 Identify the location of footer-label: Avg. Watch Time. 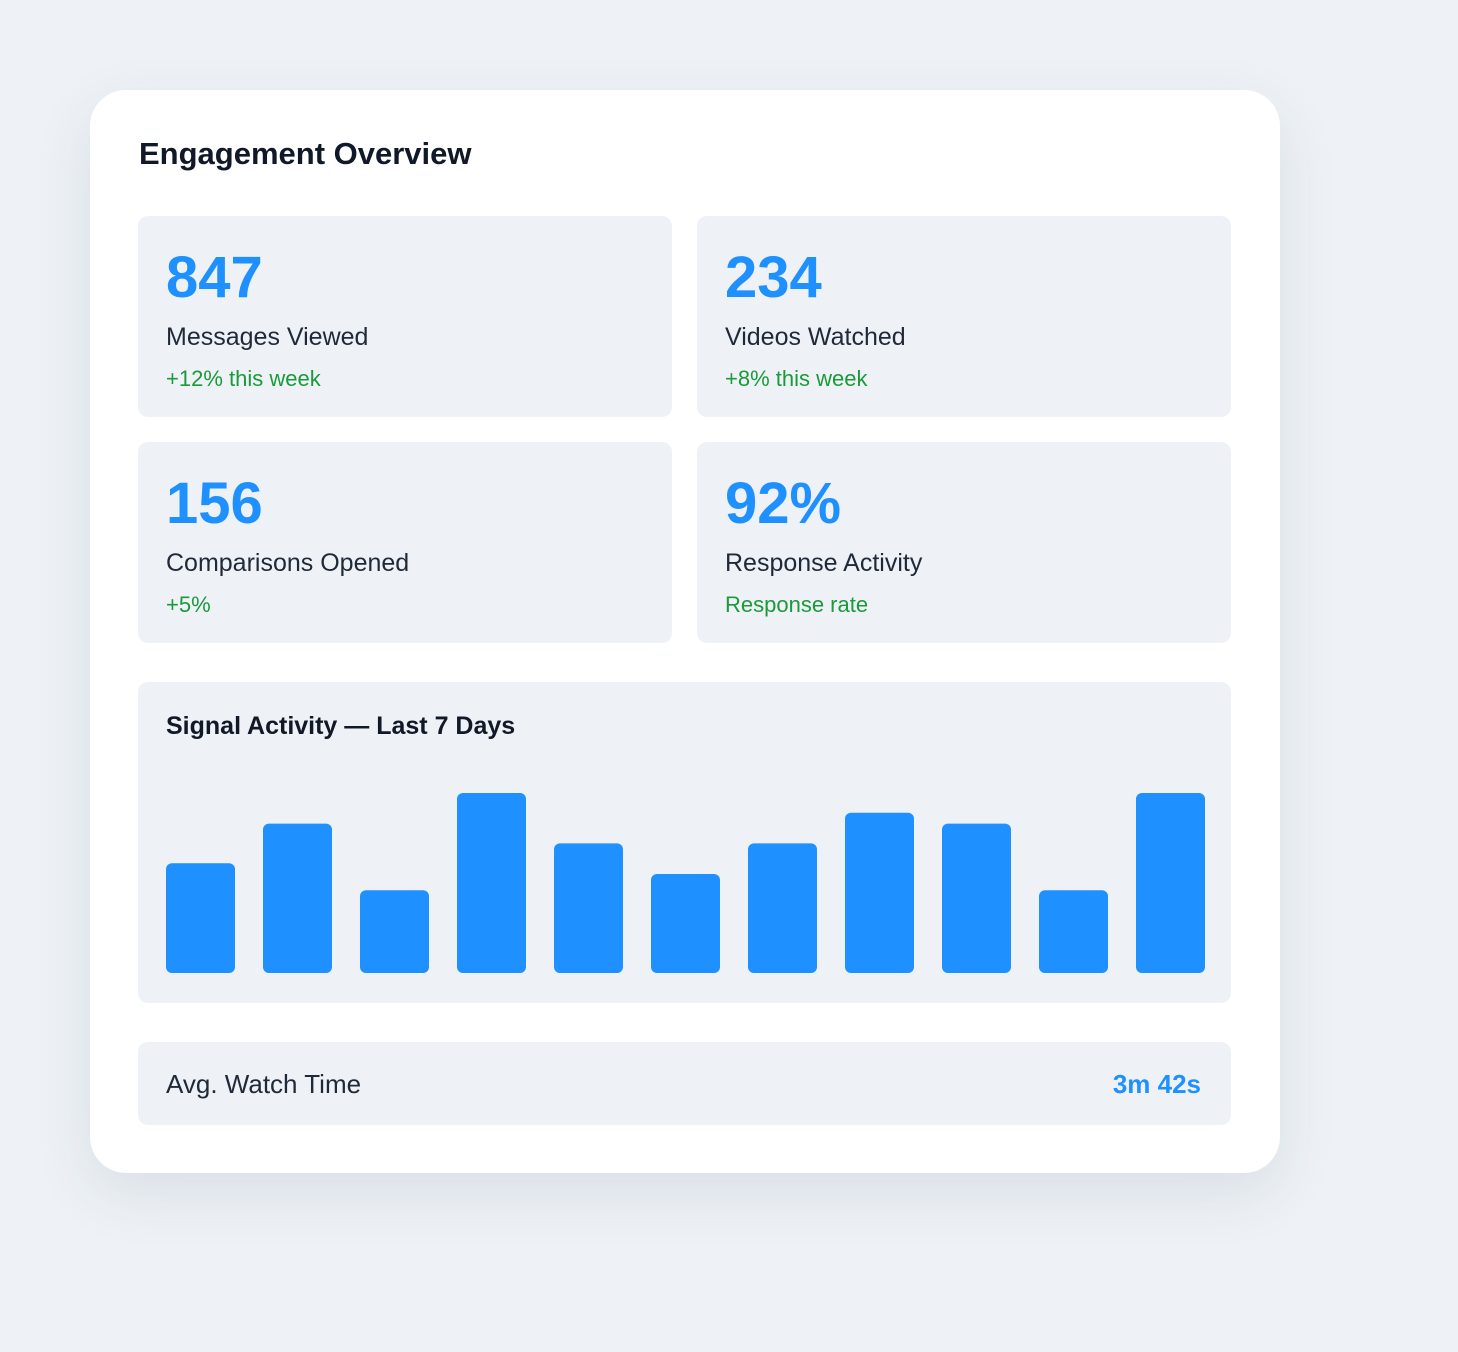
(264, 1084).